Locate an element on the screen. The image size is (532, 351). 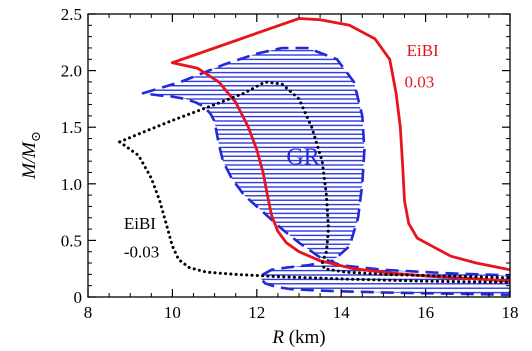
y-tick-label: 2.5 is located at coordinates (71, 14).